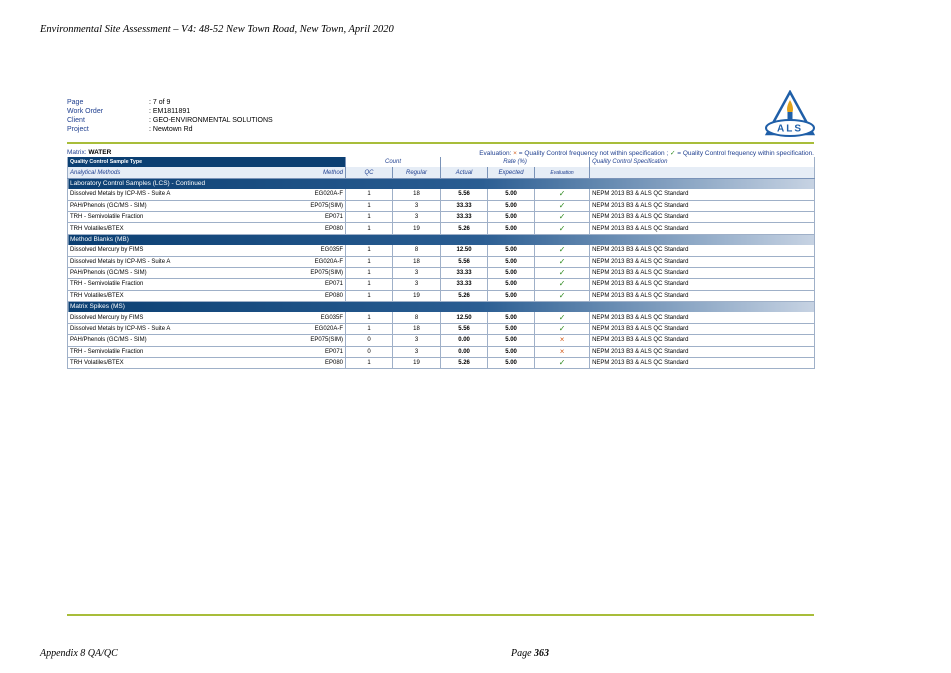 This screenshot has height=673, width=951. What do you see at coordinates (153, 352) in the screenshot?
I see `cell-analyte: TRH - Semivolatile Fraction` at bounding box center [153, 352].